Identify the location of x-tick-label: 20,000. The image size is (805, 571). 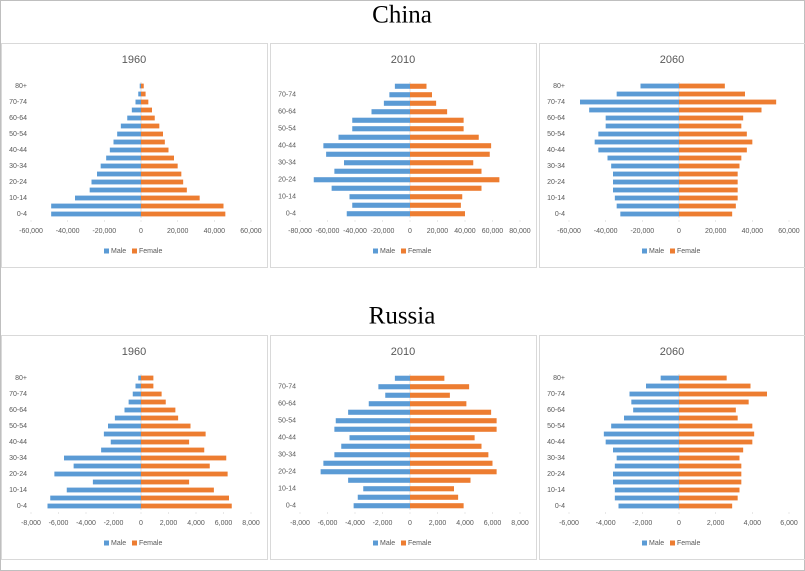
(438, 231).